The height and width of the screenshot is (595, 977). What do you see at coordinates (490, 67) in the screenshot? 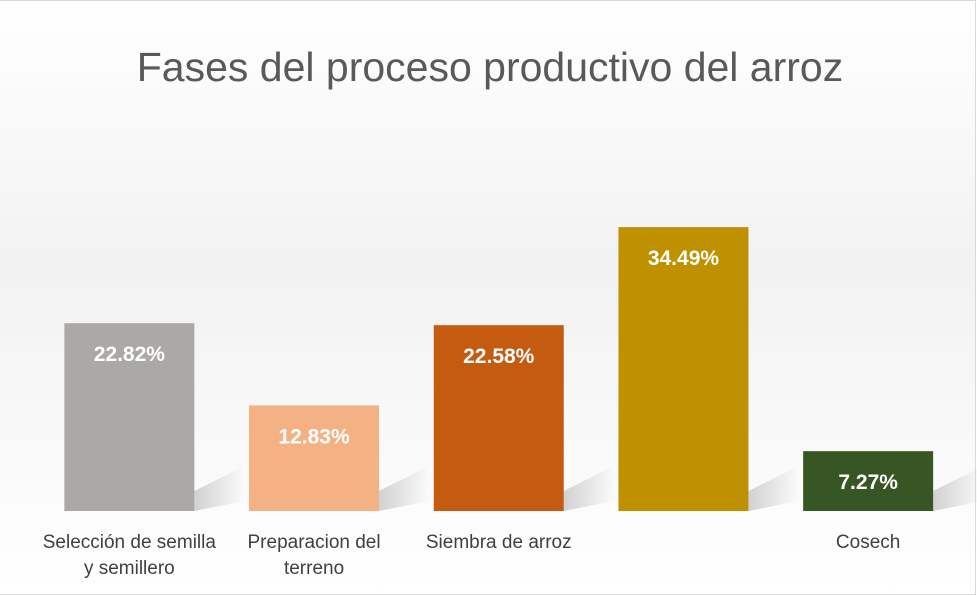
I see `chart-title: Fases del proceso productivo del arroz` at bounding box center [490, 67].